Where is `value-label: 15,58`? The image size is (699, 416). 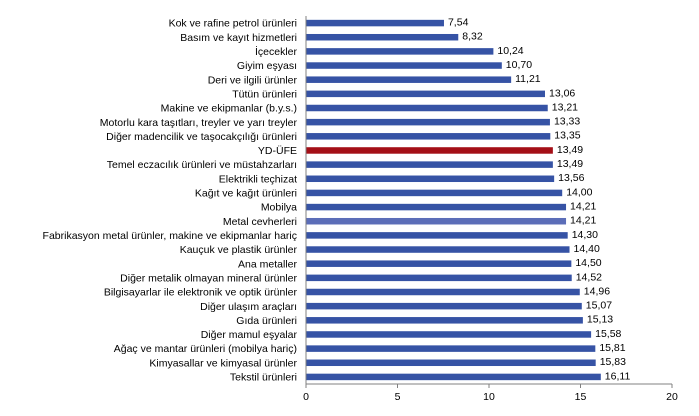 value-label: 15,58 is located at coordinates (608, 334).